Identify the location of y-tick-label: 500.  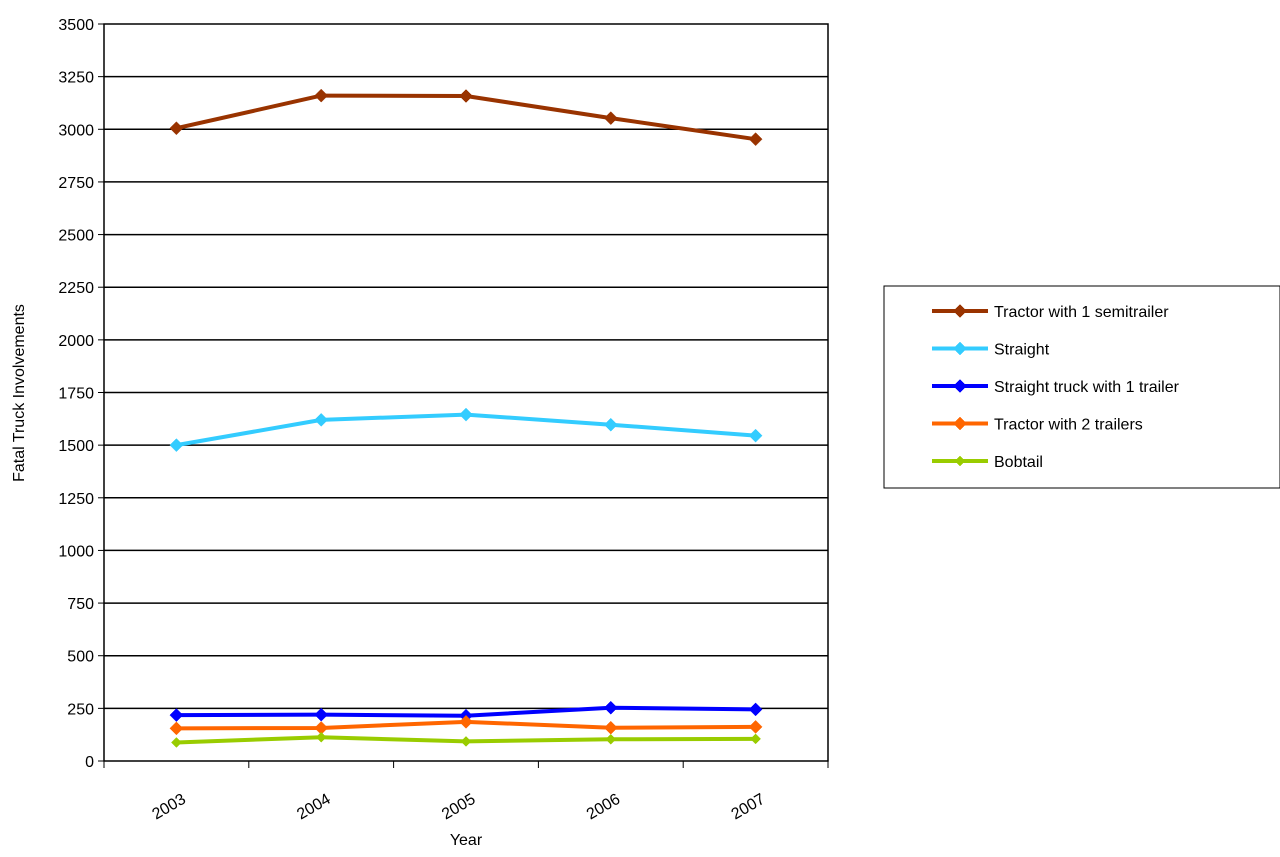
(80, 657).